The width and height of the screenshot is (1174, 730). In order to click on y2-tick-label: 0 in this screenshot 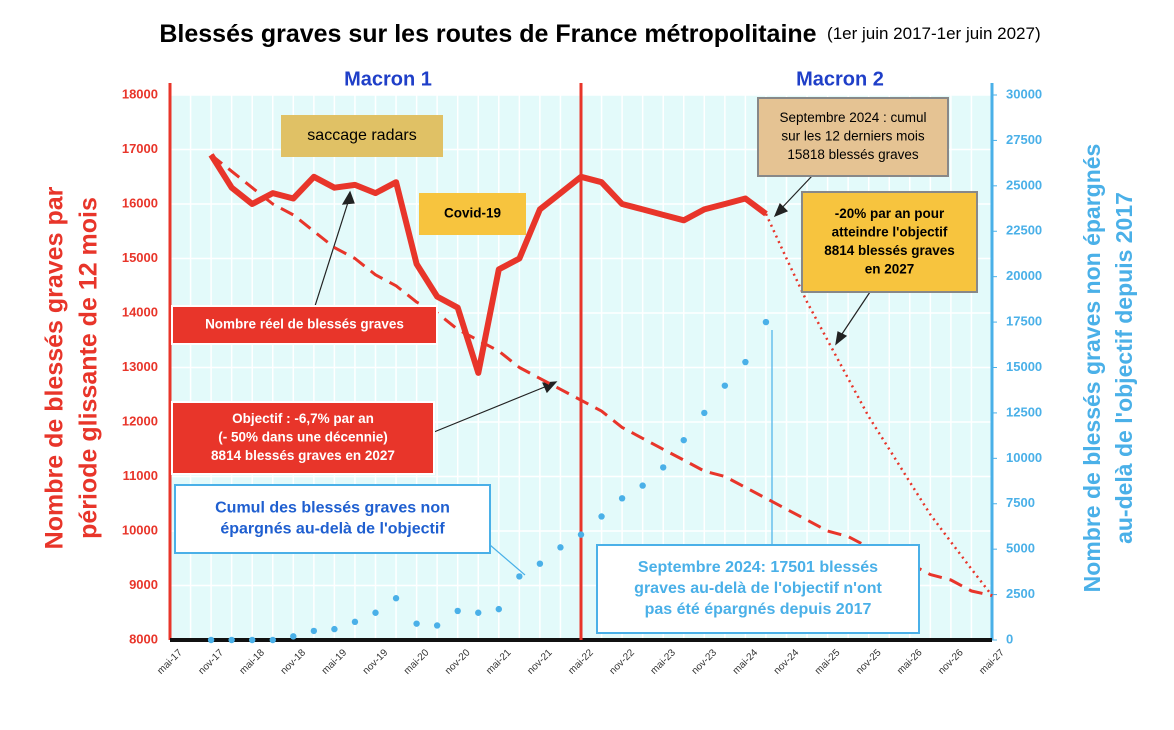, I will do `click(1009, 638)`.